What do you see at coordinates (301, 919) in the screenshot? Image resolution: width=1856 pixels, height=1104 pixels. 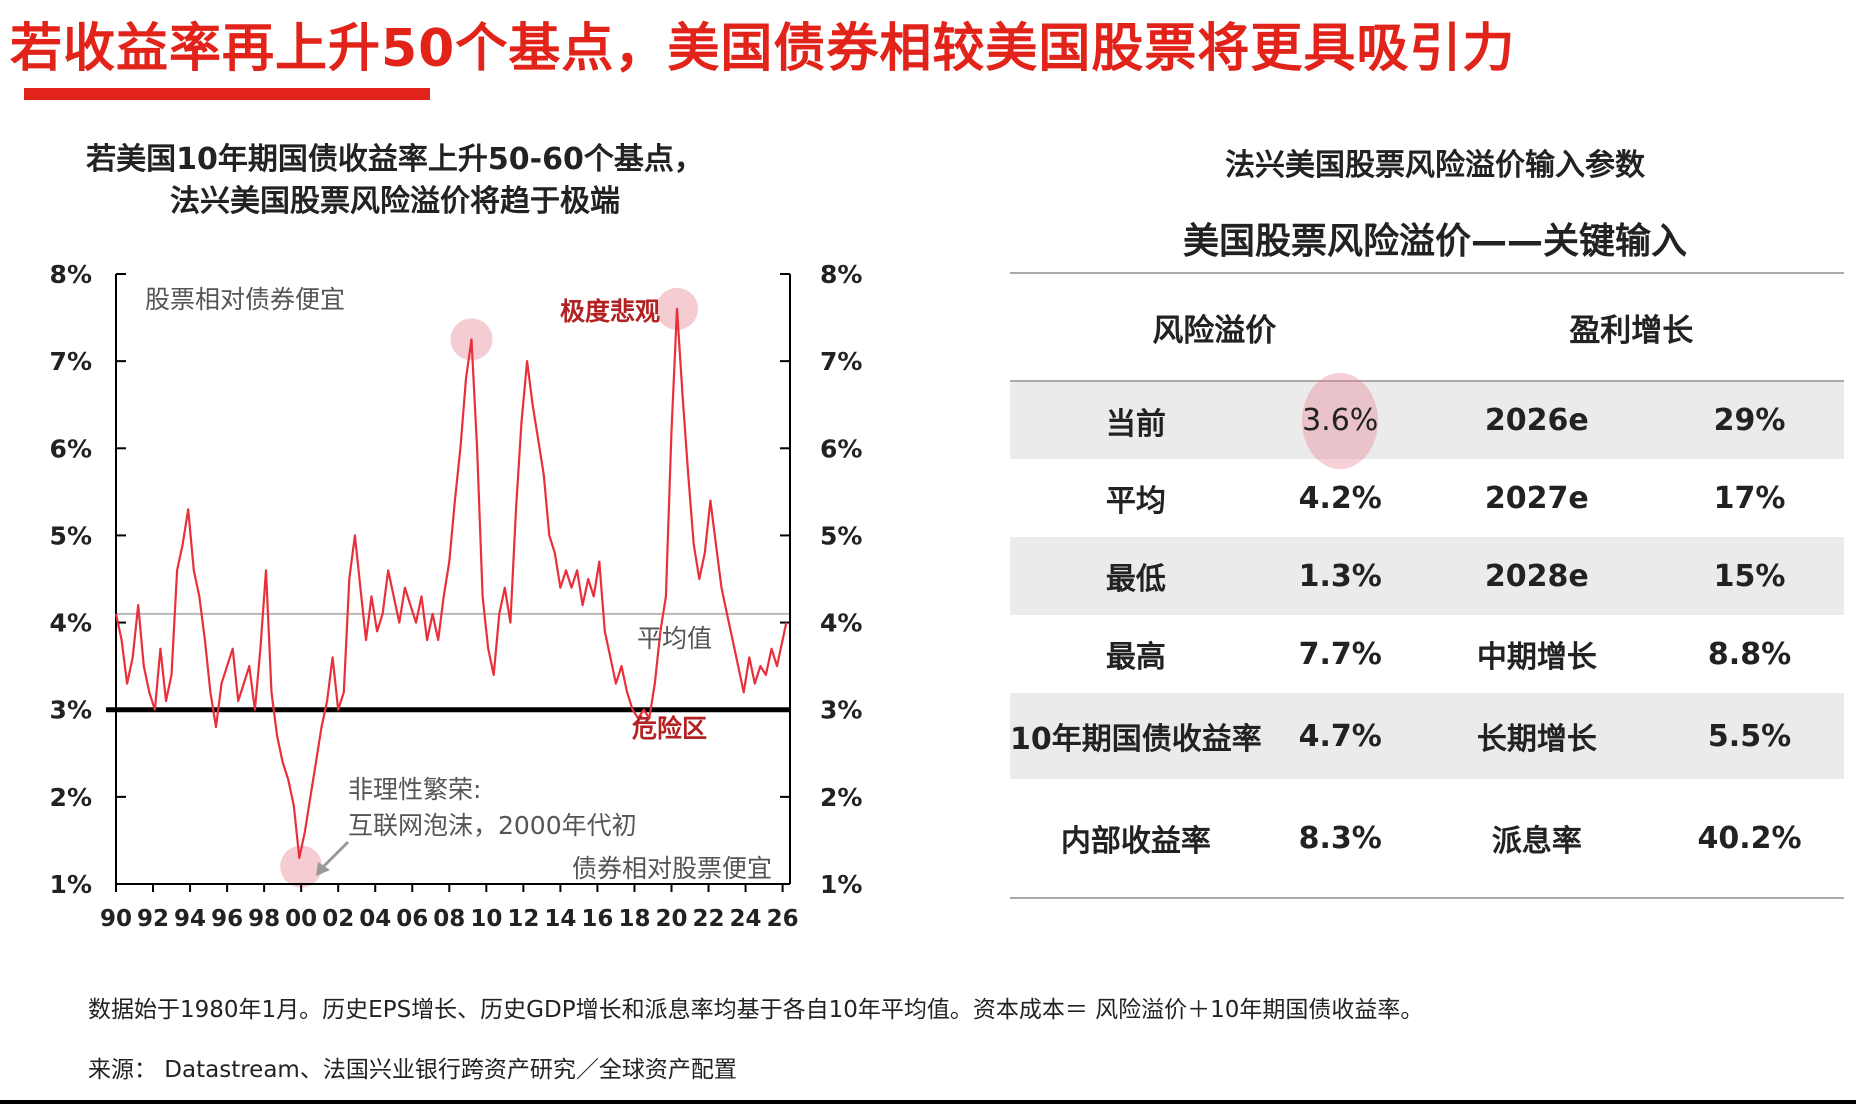 I see `x-tick-label: 00` at bounding box center [301, 919].